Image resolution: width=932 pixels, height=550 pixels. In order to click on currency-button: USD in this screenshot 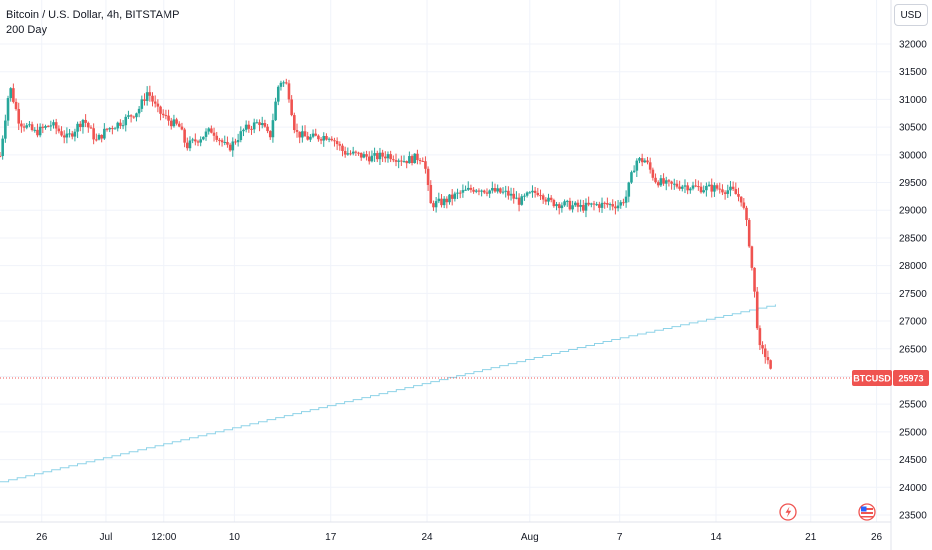, I will do `click(911, 15)`.